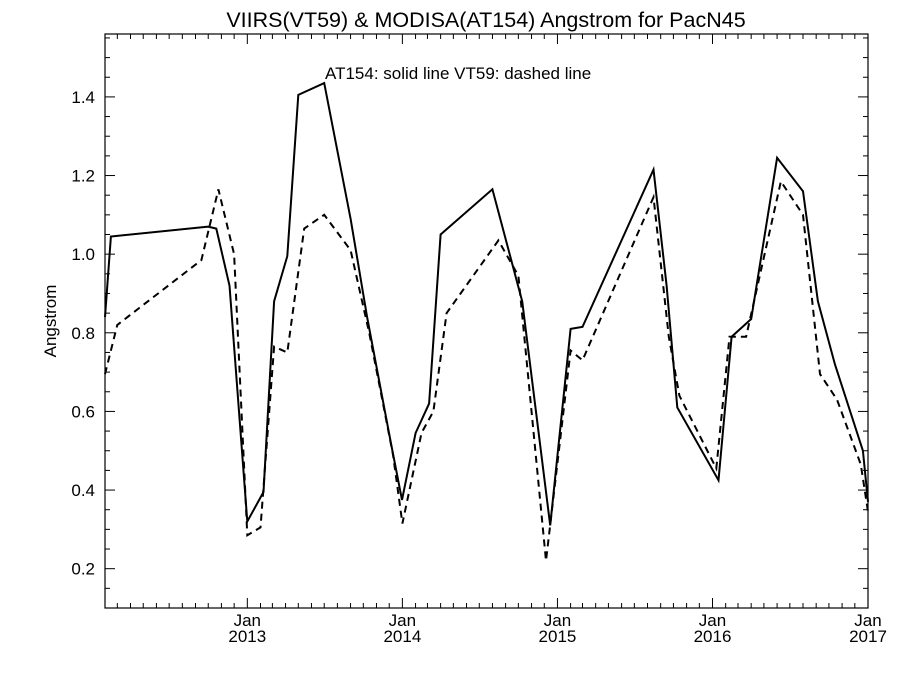 This screenshot has height=680, width=900. Describe the element at coordinates (713, 636) in the screenshot. I see `x-tick-year-label: 2016` at that location.